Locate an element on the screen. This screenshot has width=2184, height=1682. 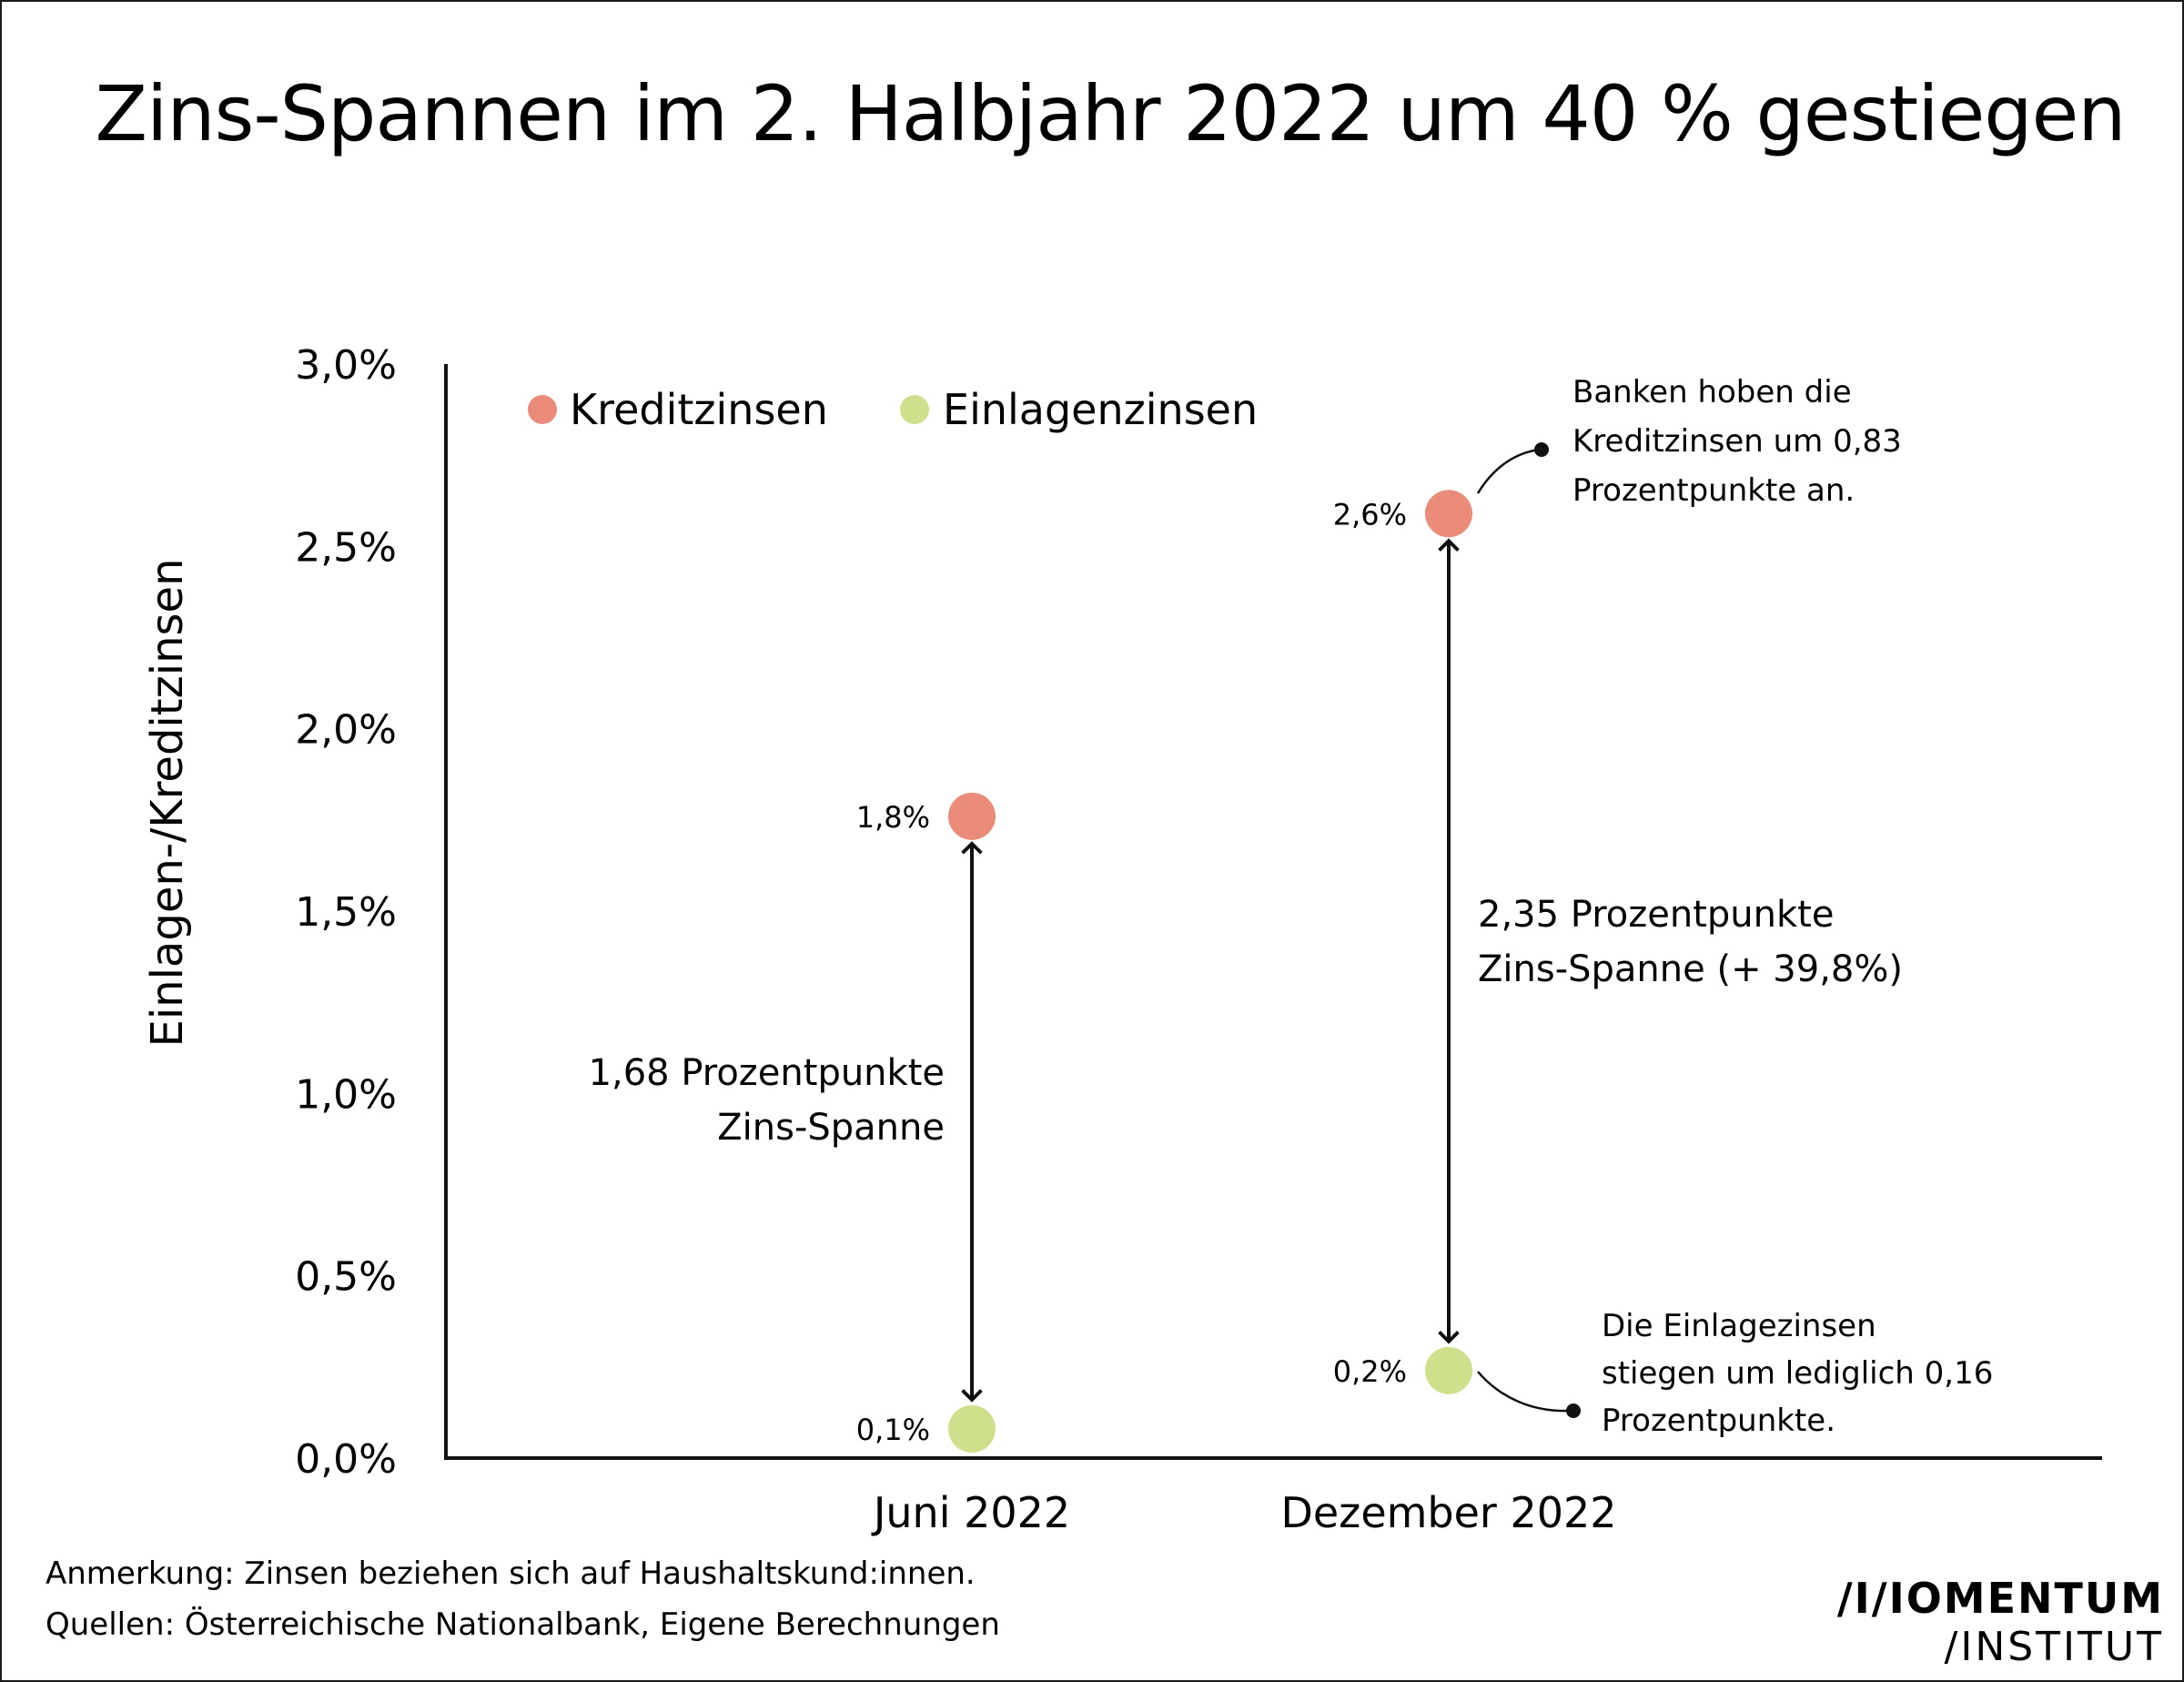
legend-marker-einlagenzinsen is located at coordinates (915, 410).